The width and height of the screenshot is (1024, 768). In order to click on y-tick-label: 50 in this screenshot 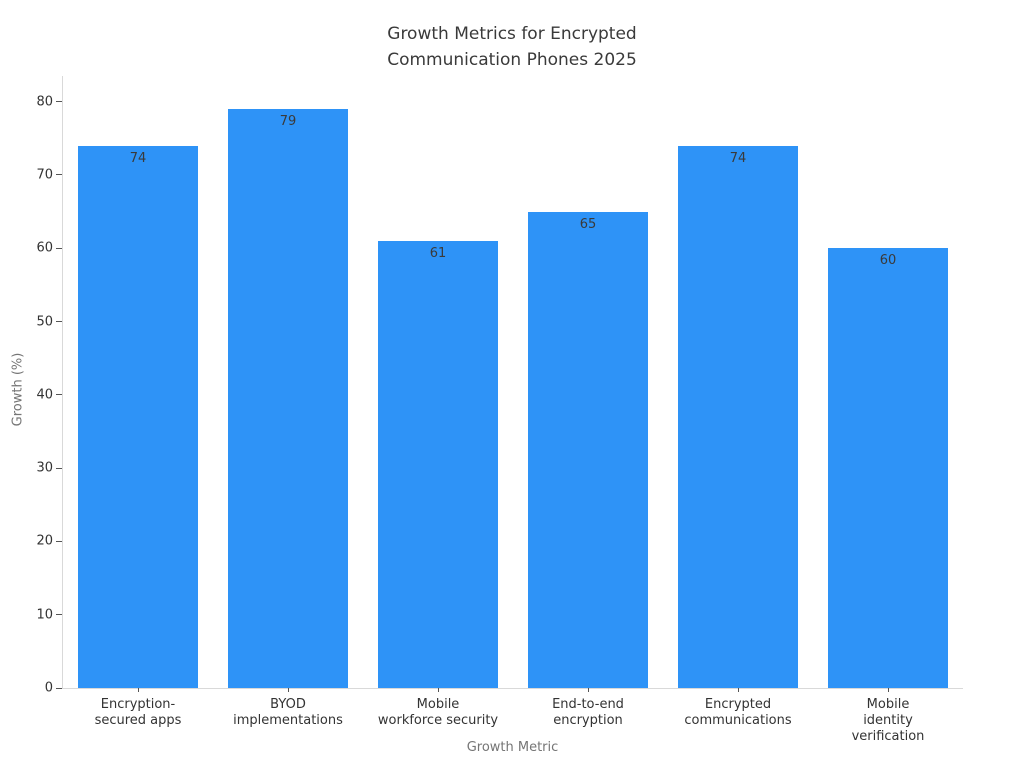, I will do `click(44, 322)`.